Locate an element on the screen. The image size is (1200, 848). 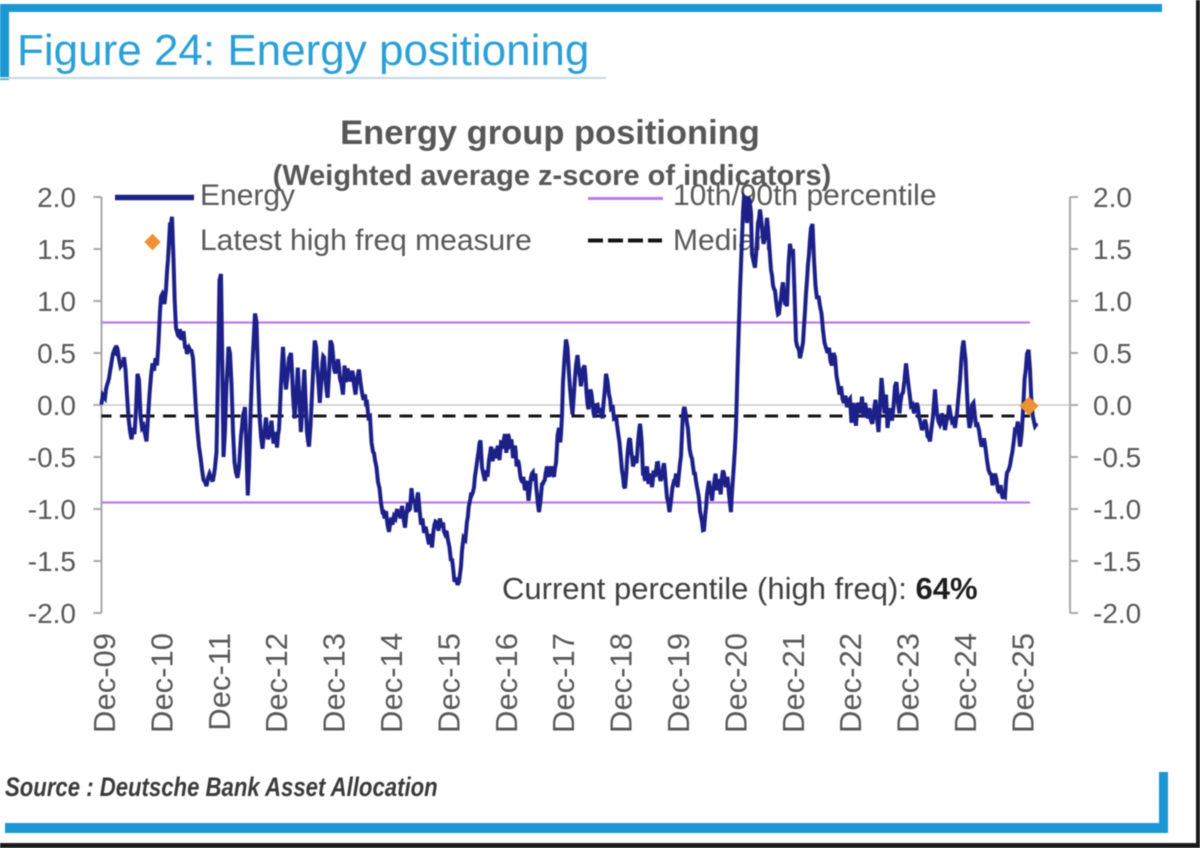
svg-text: Dec-14 is located at coordinates (391, 683).